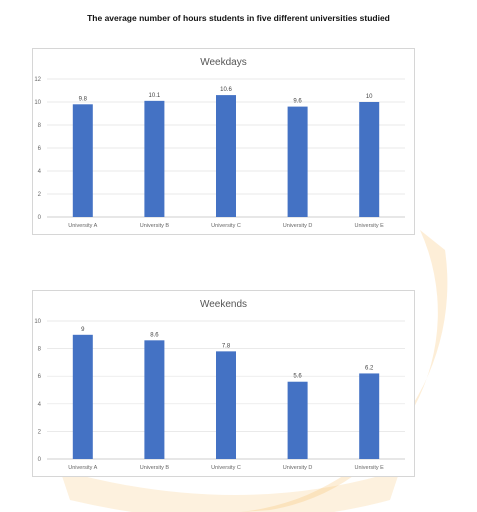 The width and height of the screenshot is (477, 512). What do you see at coordinates (155, 96) in the screenshot?
I see `data-label: 10.1` at bounding box center [155, 96].